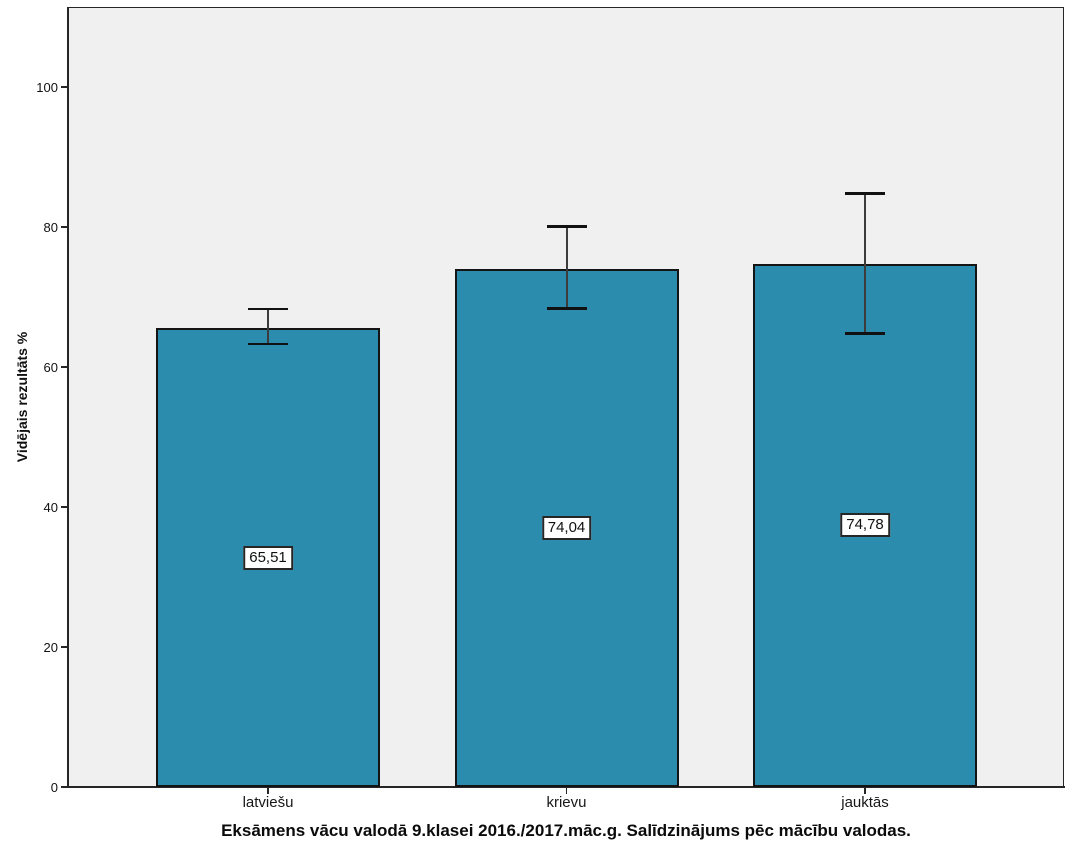 Image resolution: width=1075 pixels, height=860 pixels. Describe the element at coordinates (68, 397) in the screenshot. I see `y-axis-line` at that location.